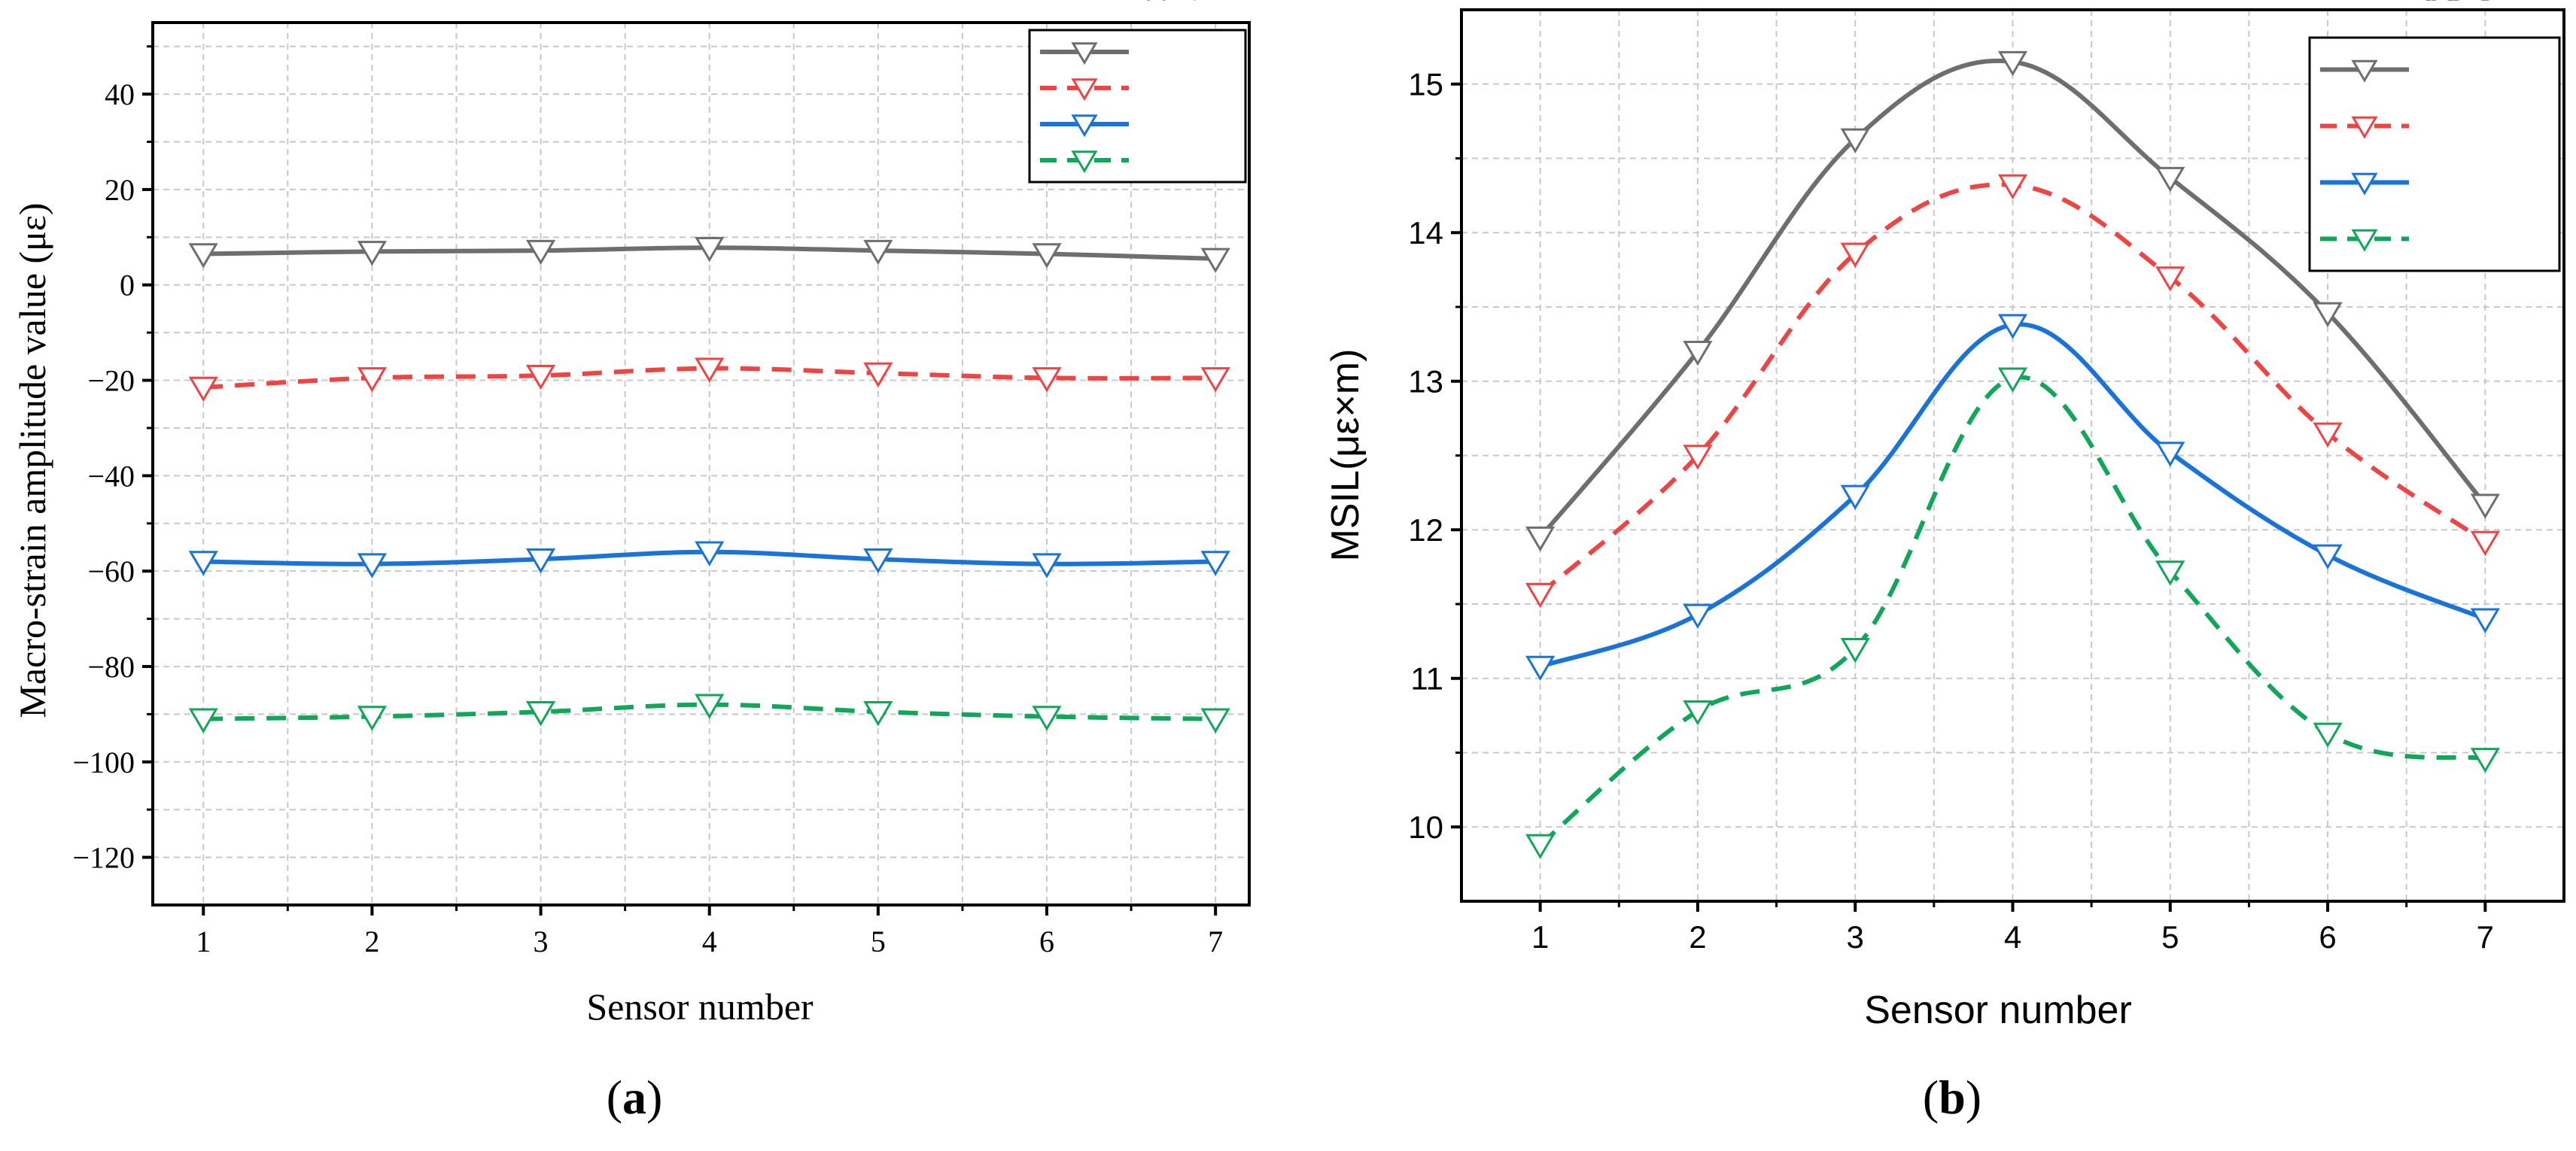 The image size is (2576, 1151). Describe the element at coordinates (120, 94) in the screenshot. I see `a-y-tick-label: 40` at that location.